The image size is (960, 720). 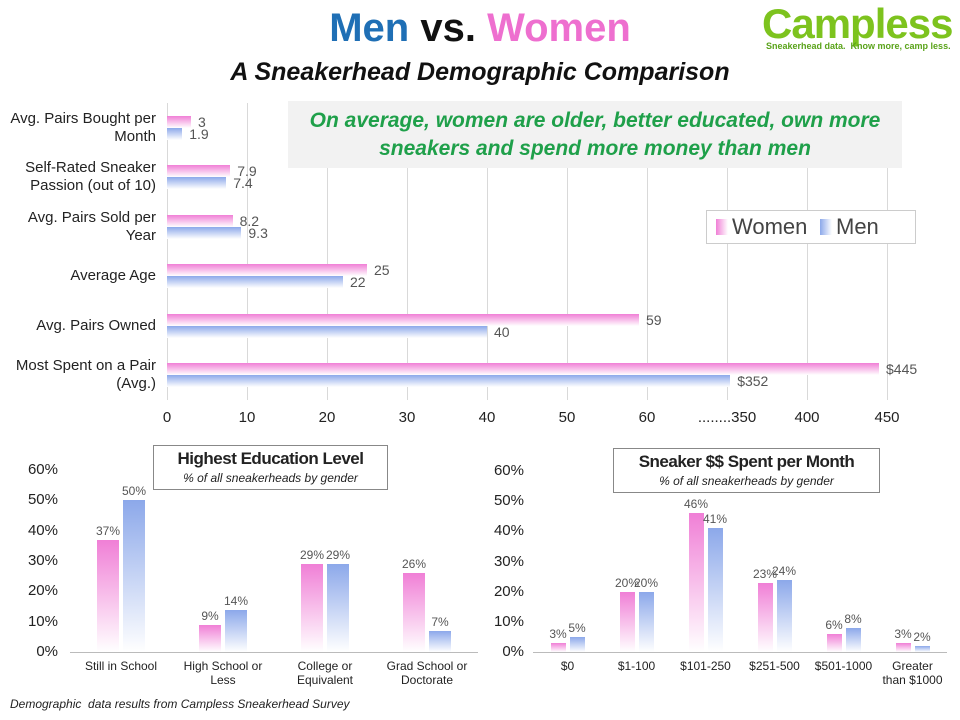 I want to click on category-label: Self-Rated Sneaker Passion (out of 10), so click(x=90, y=177).